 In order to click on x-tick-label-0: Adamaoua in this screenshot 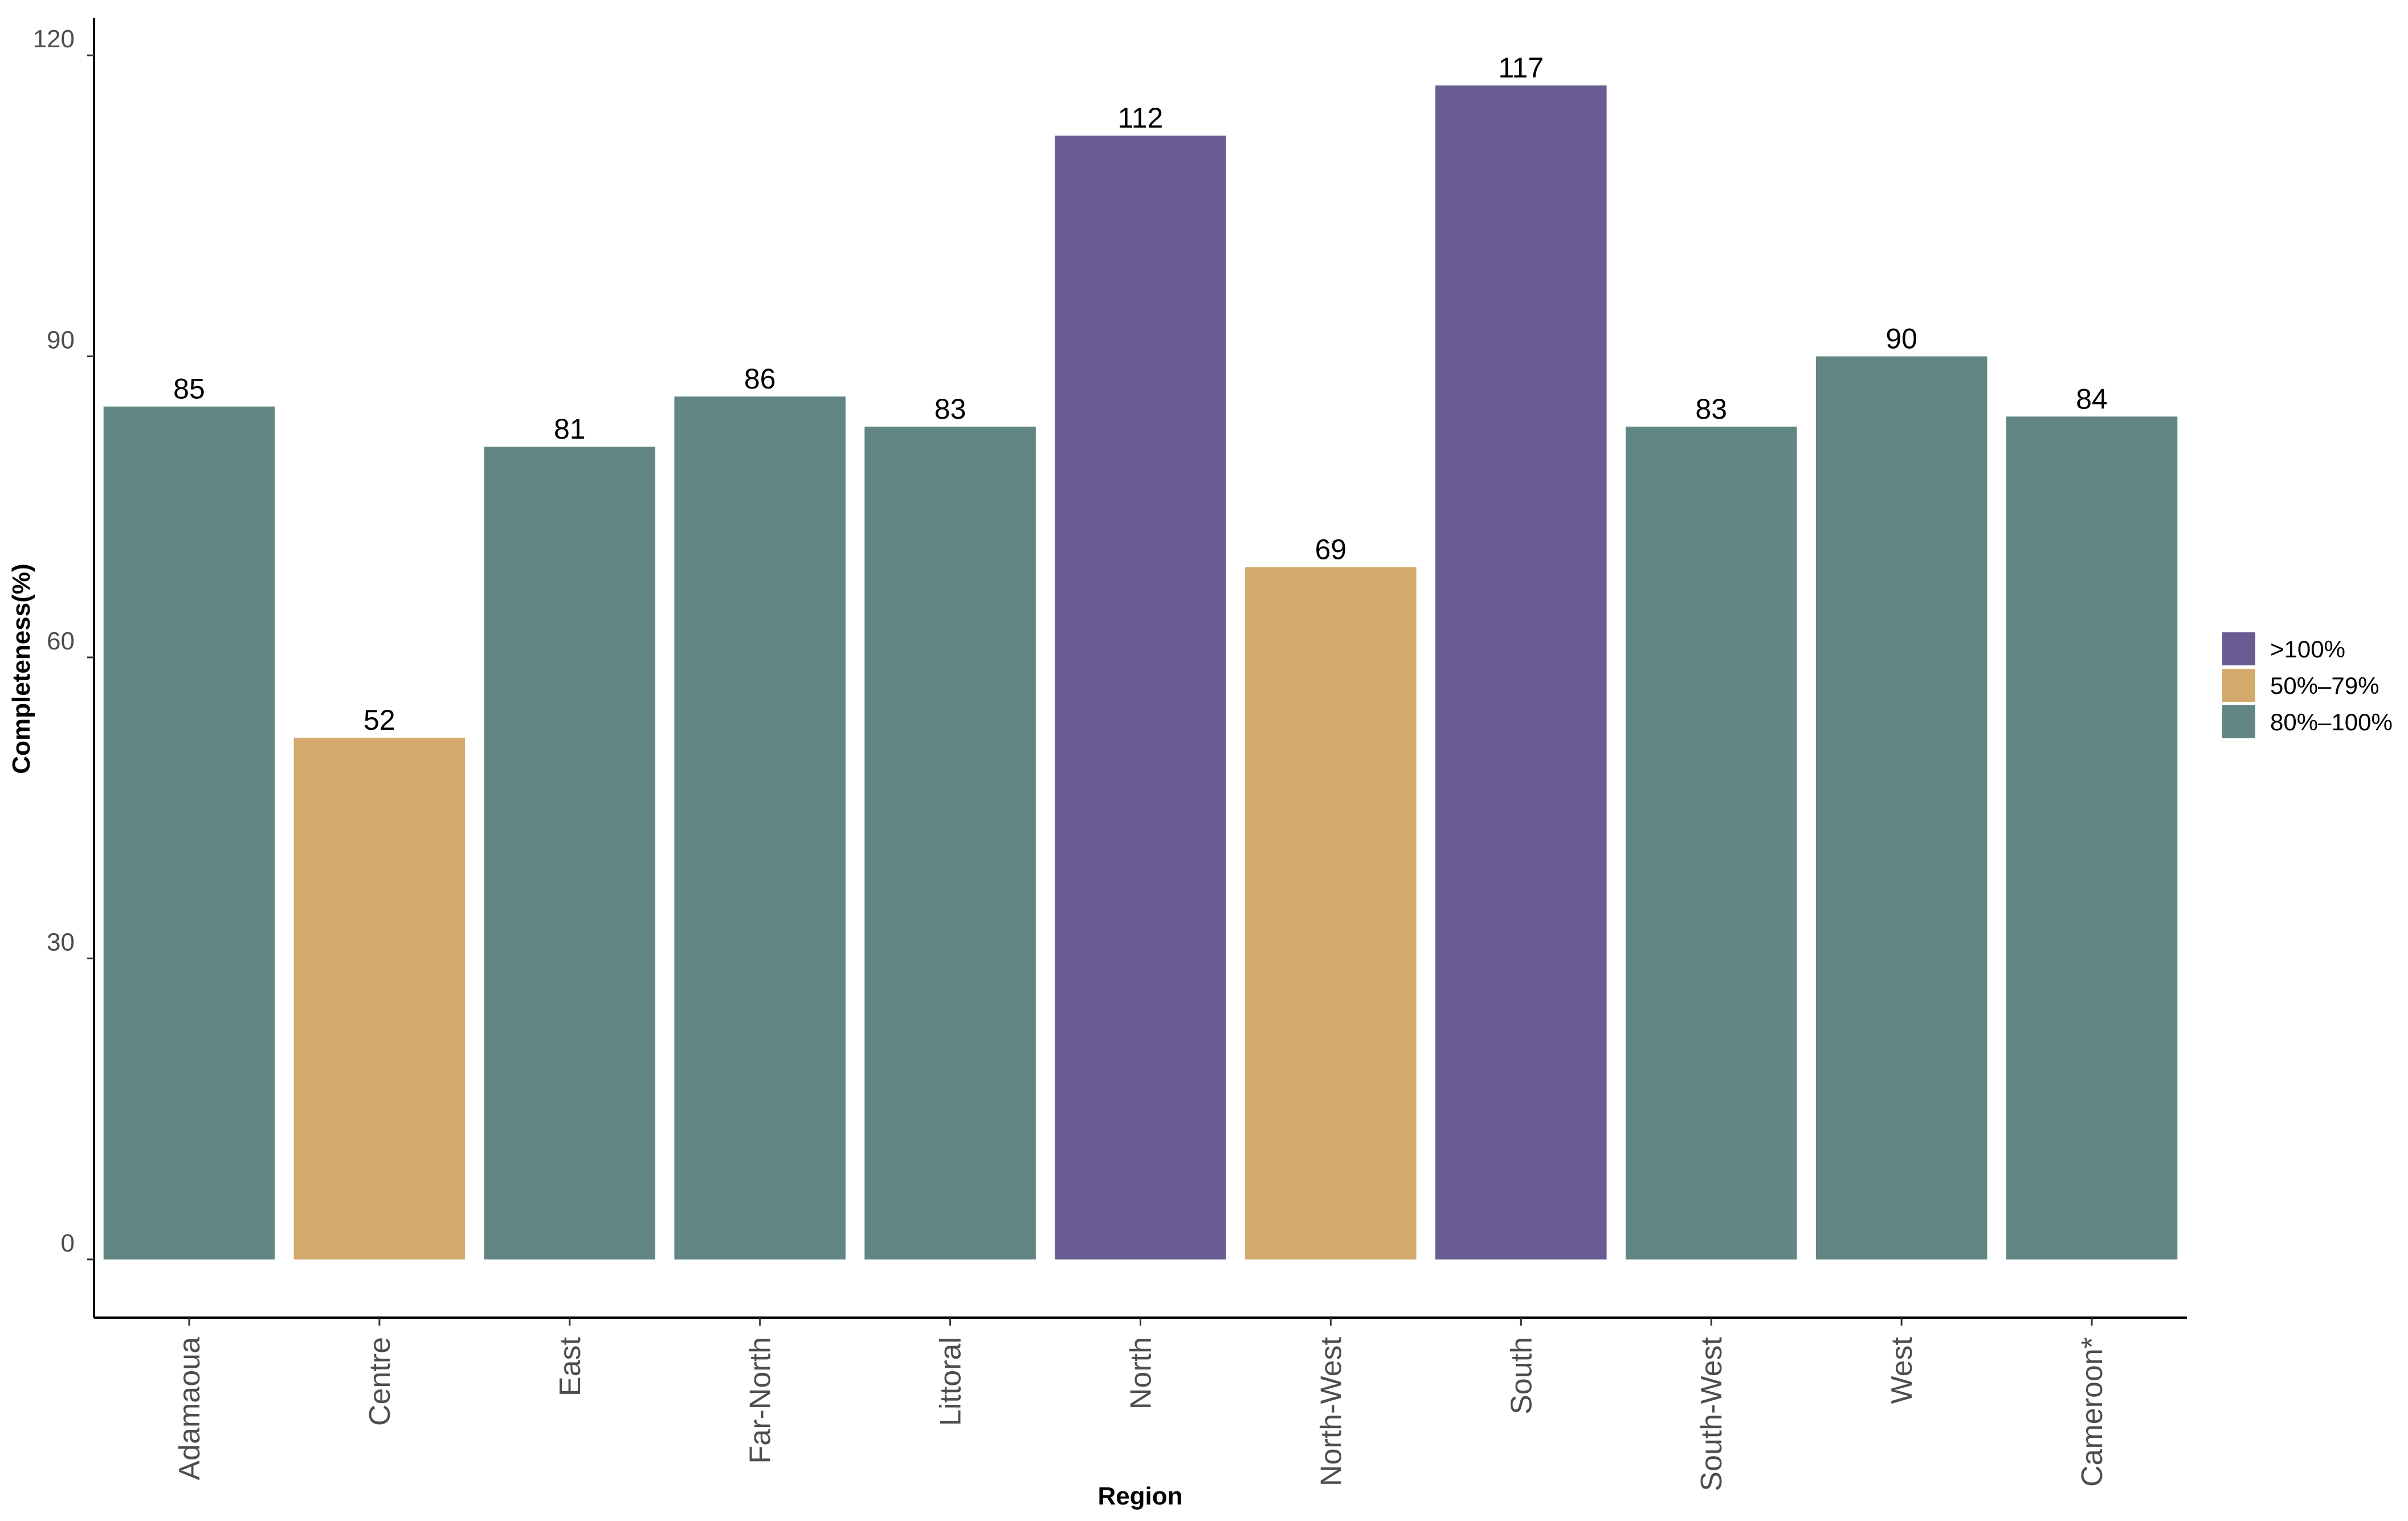, I will do `click(190, 1409)`.